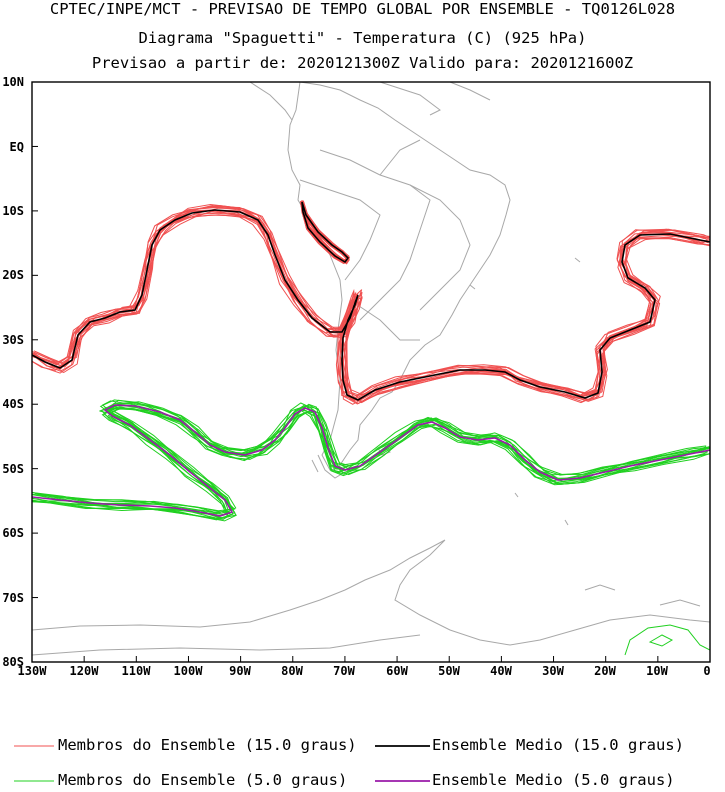  Describe the element at coordinates (188, 671) in the screenshot. I see `lon-label: 100W` at that location.